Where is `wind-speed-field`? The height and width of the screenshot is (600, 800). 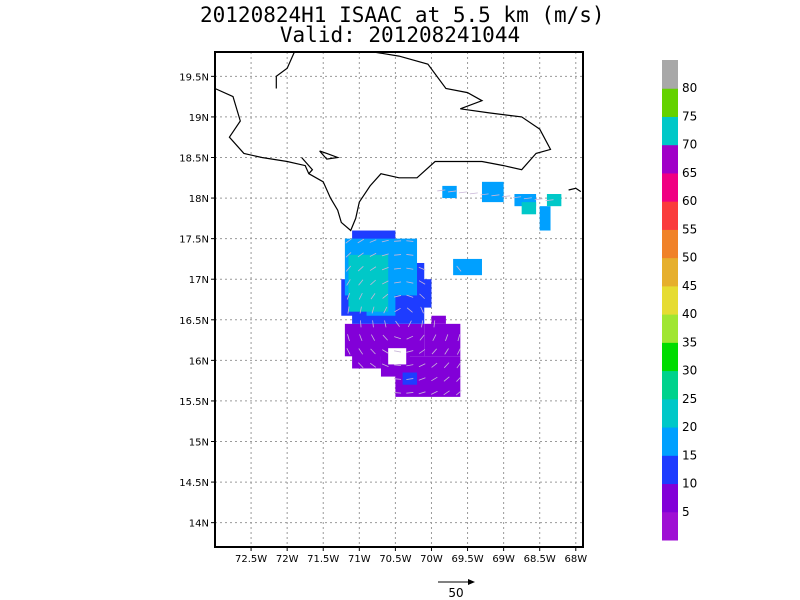 wind-speed-field is located at coordinates (451, 289).